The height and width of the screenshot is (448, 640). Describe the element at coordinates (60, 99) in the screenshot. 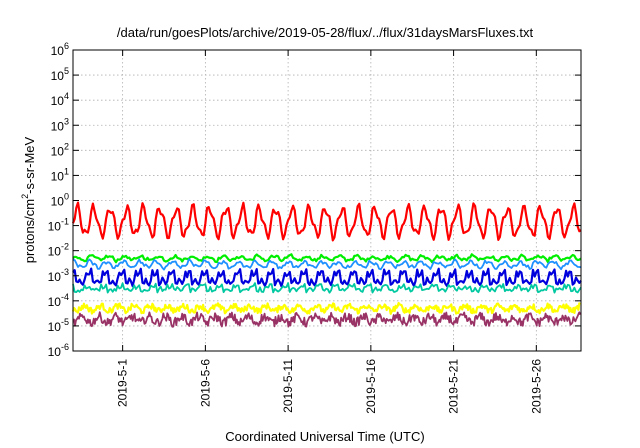

I see `y-tick-label: 10⁴` at that location.